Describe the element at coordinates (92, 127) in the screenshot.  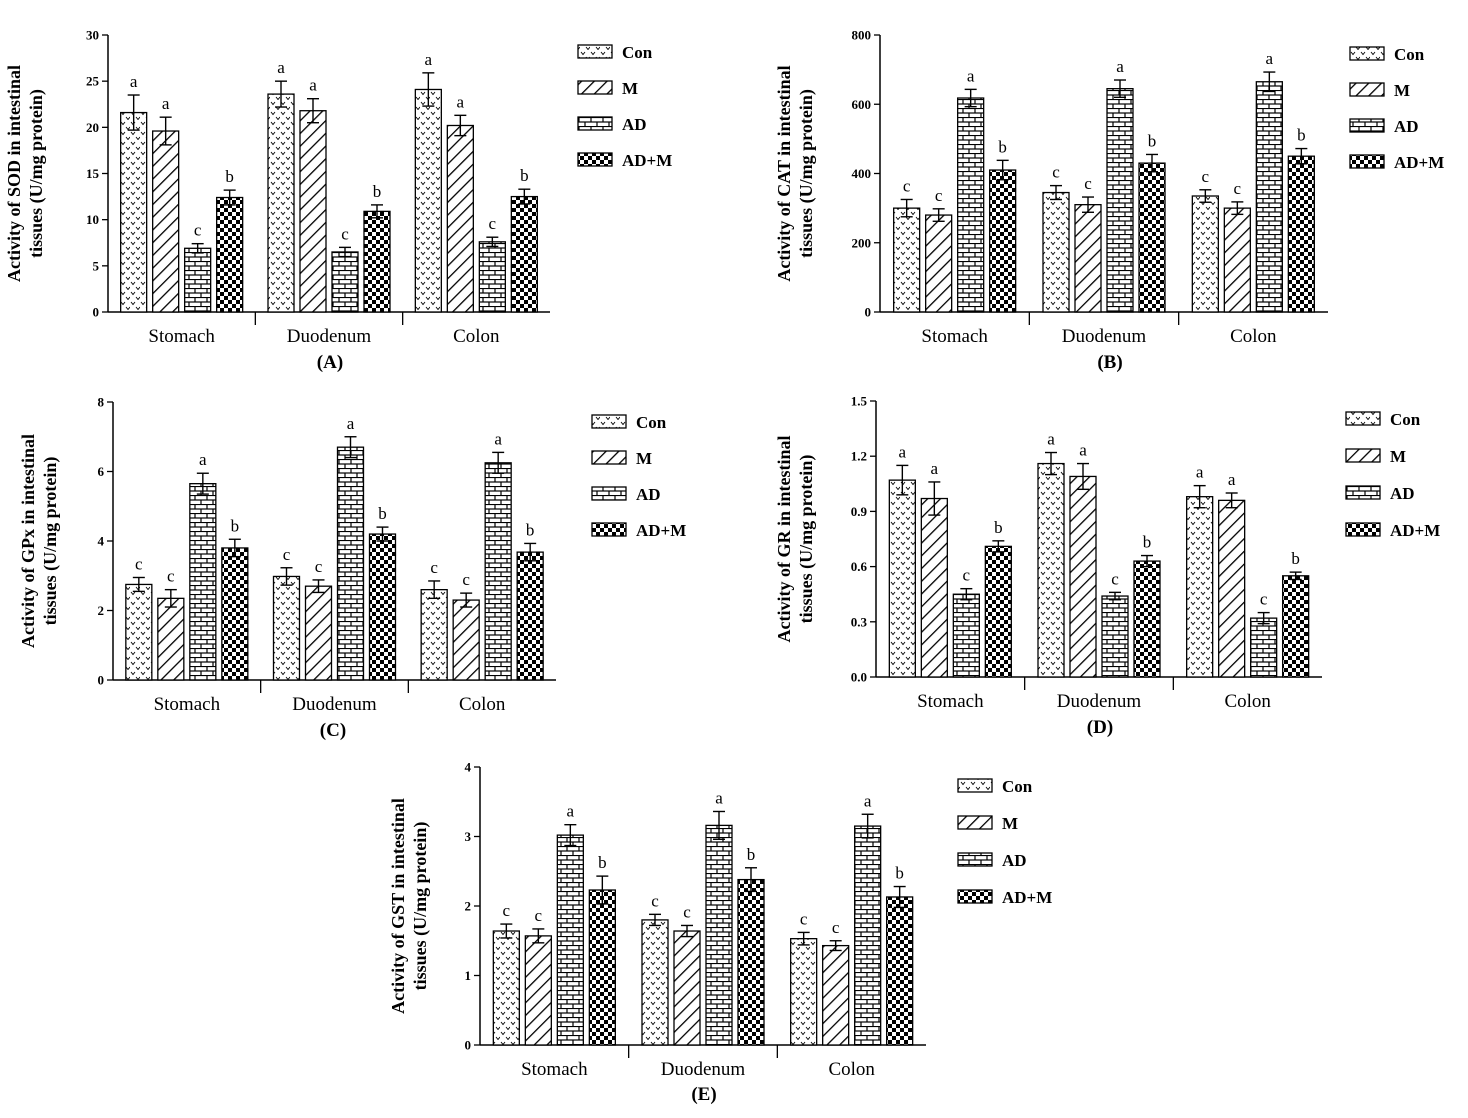
I see `y-tick-label: 20` at that location.